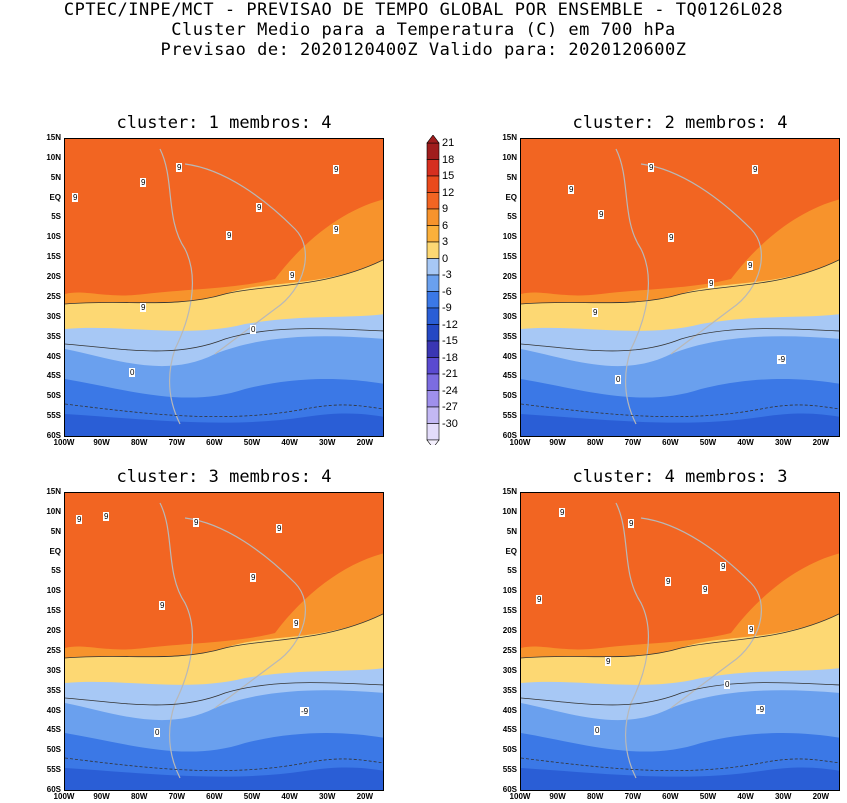 Image resolution: width=847 pixels, height=803 pixels. What do you see at coordinates (55, 551) in the screenshot?
I see `latitude-tick-label: EQ` at bounding box center [55, 551].